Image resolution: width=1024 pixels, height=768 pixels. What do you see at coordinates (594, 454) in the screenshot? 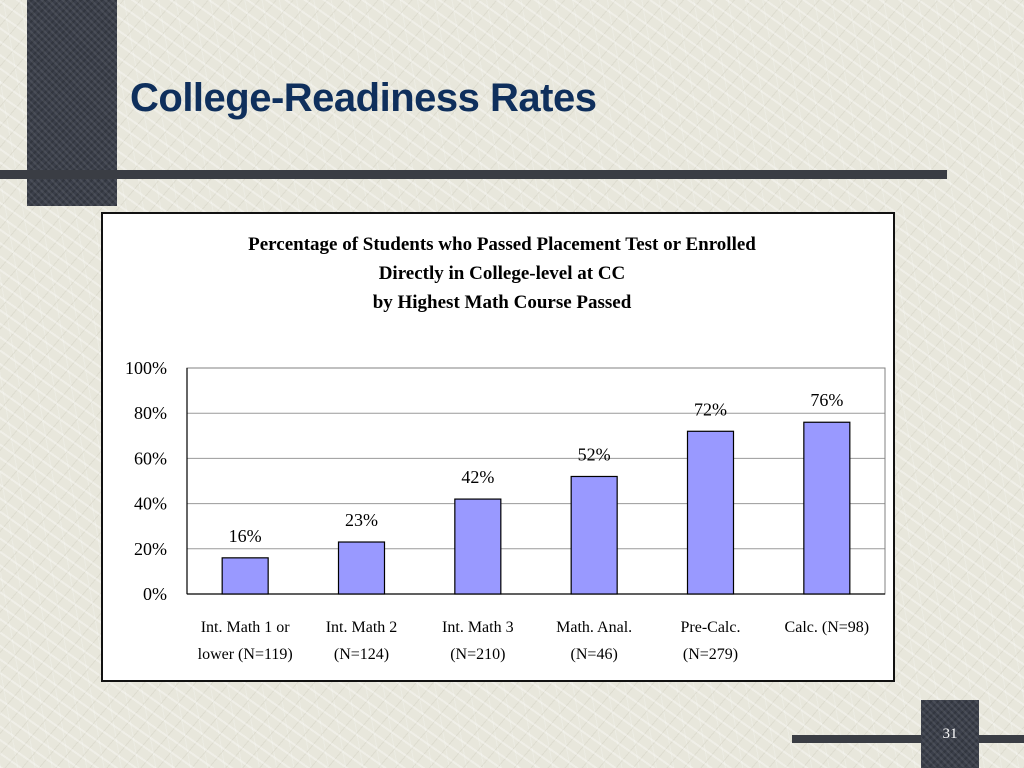
I see `data-label: 52%` at bounding box center [594, 454].